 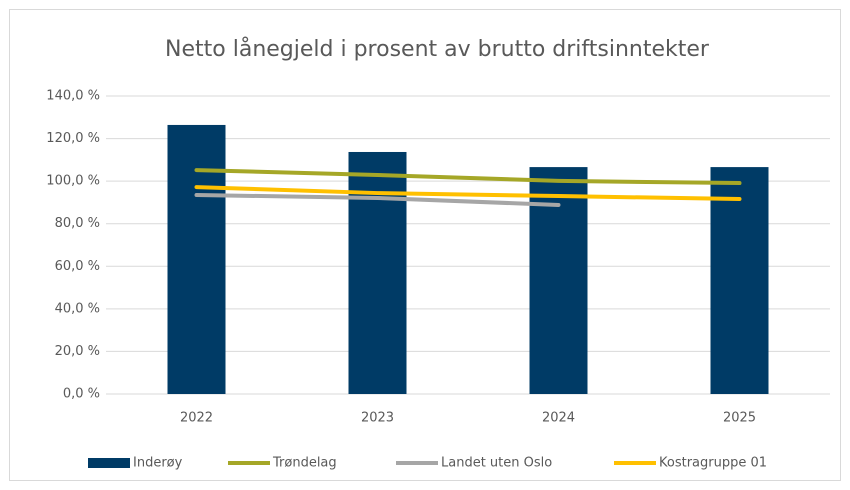 What do you see at coordinates (196, 418) in the screenshot?
I see `x-tick-label: 2022` at bounding box center [196, 418].